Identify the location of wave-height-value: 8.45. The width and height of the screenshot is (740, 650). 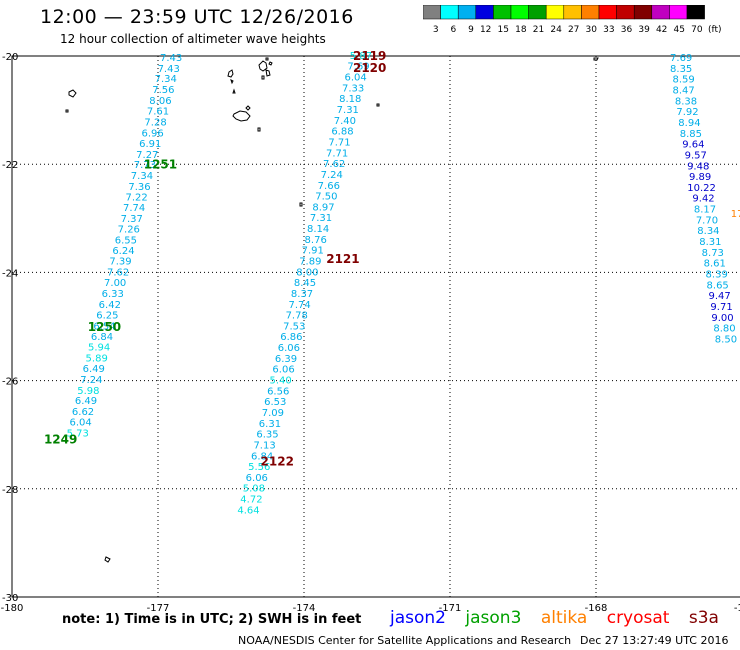
(305, 283).